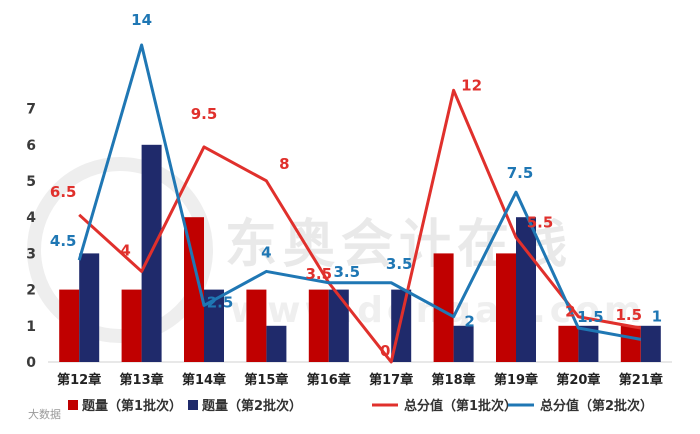 The width and height of the screenshot is (700, 434). I want to click on data-label: 7.5, so click(520, 173).